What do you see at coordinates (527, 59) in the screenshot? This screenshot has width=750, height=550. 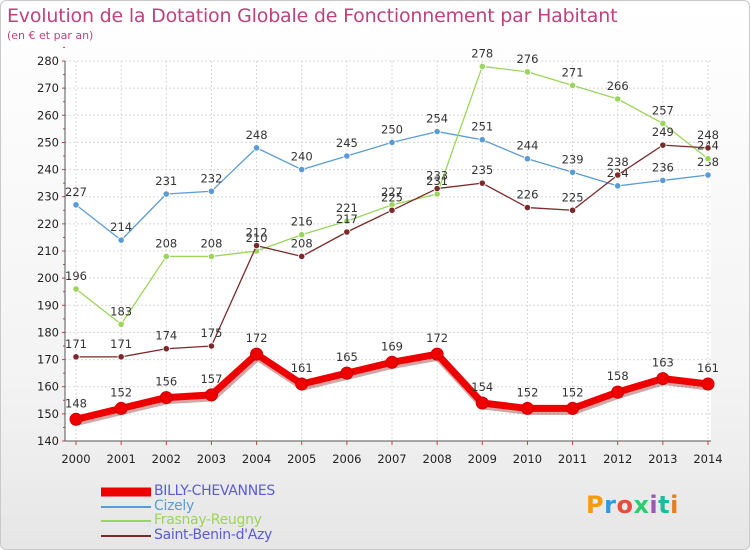 I see `data-label: 276` at bounding box center [527, 59].